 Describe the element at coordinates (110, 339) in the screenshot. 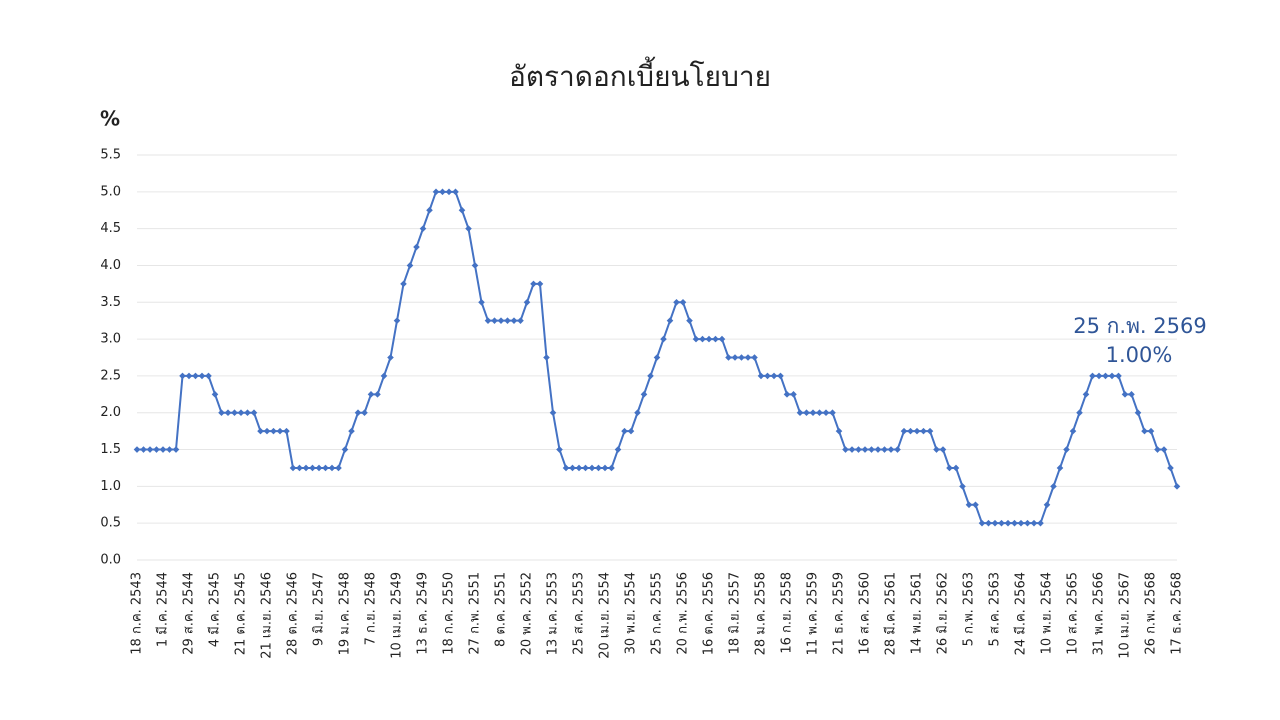

I see `y-tick-label: 3.0` at that location.